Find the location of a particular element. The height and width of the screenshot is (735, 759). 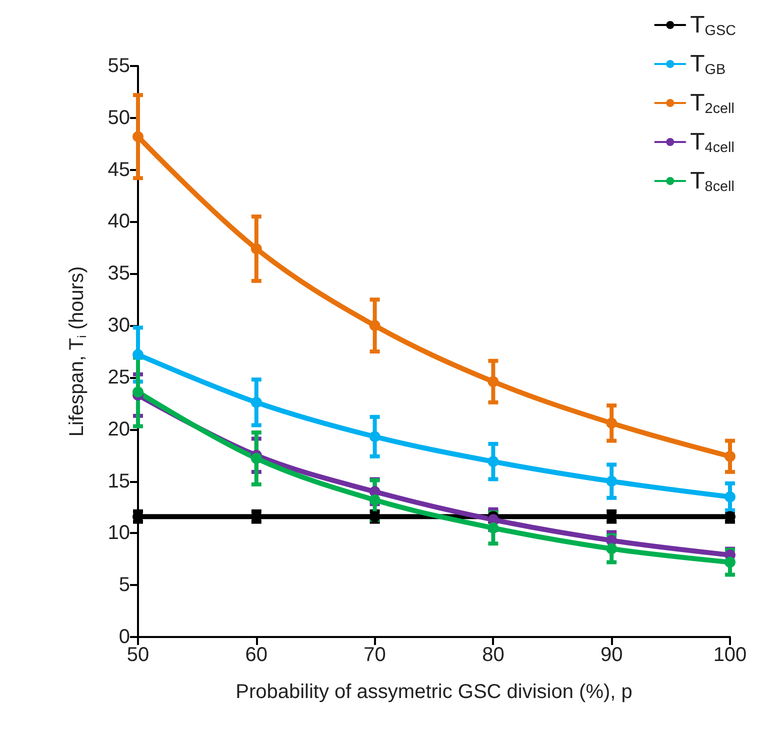

x-tick-label: 100 is located at coordinates (730, 655).